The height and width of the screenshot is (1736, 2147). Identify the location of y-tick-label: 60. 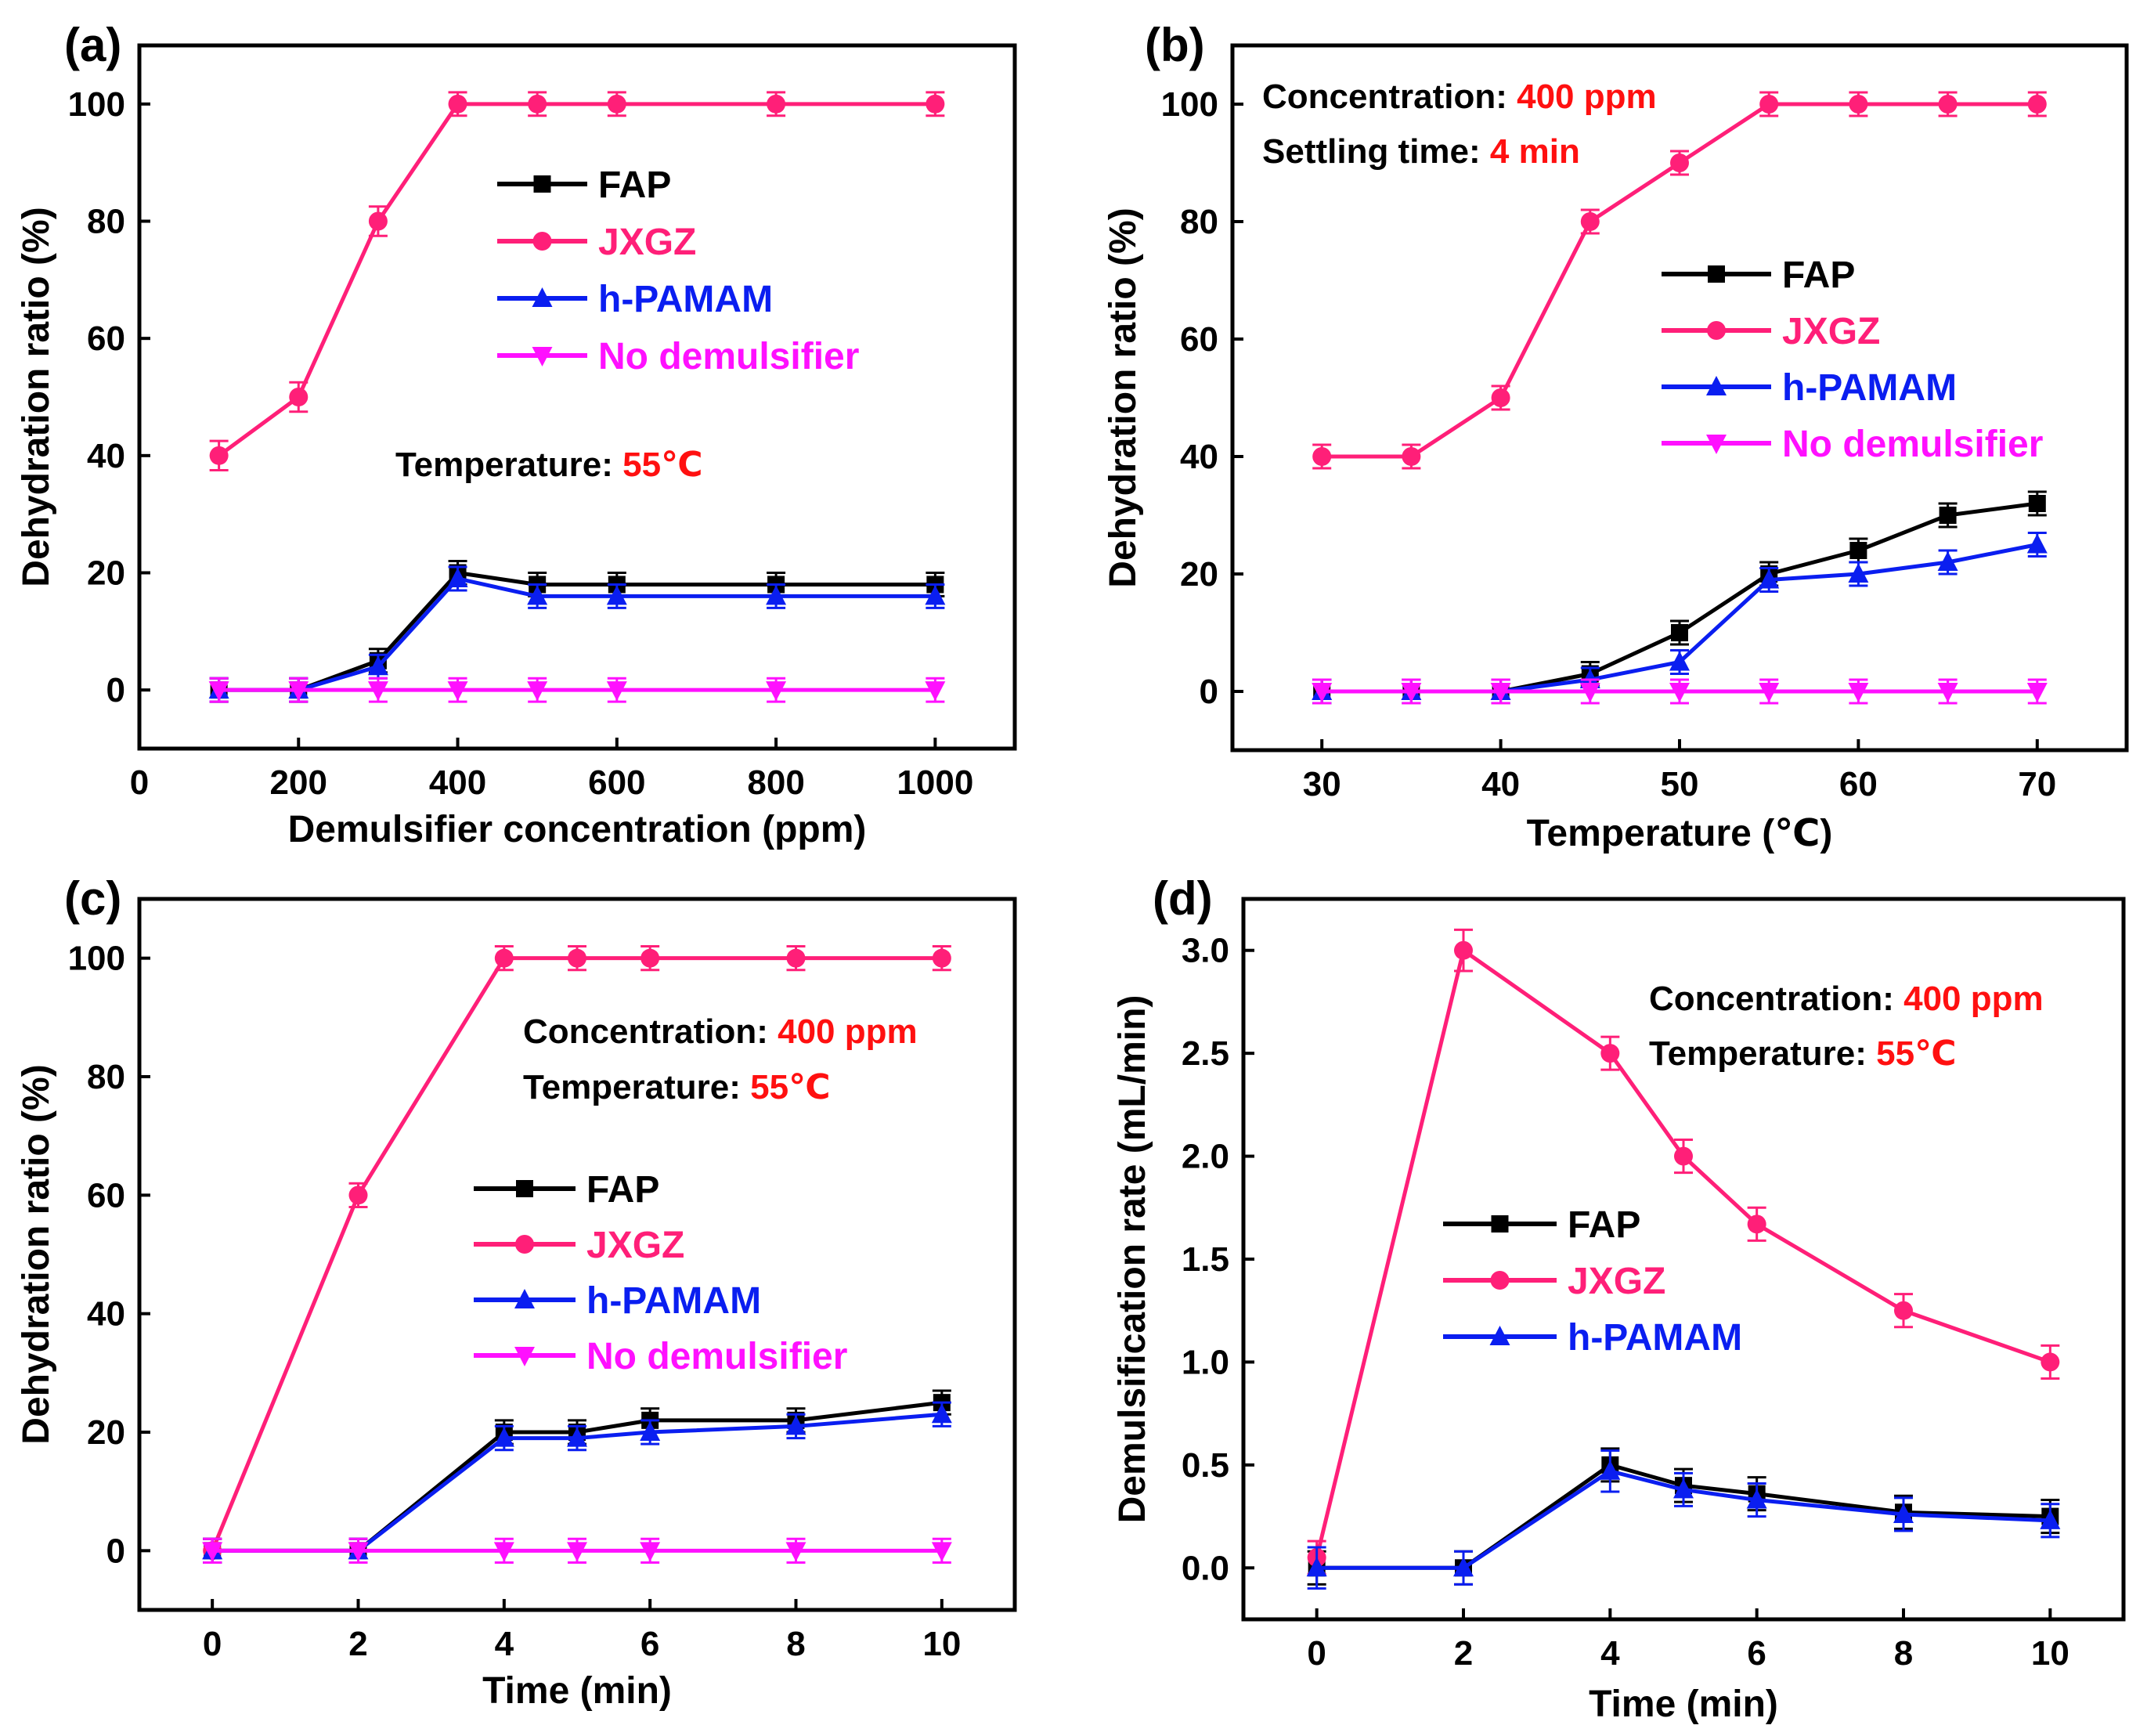
(106, 1195).